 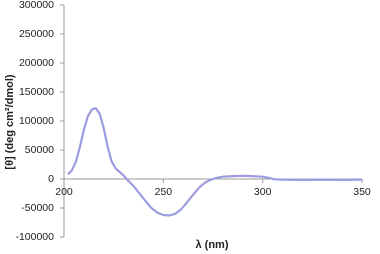 What do you see at coordinates (36, 34) in the screenshot?
I see `y-tick-label: 250000` at bounding box center [36, 34].